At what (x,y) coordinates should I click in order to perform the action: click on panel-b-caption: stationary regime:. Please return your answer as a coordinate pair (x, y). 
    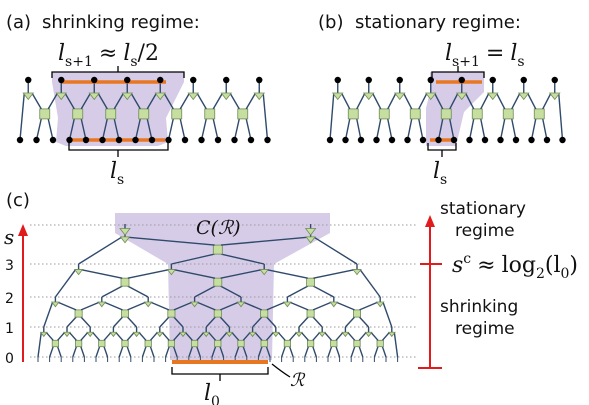
    Looking at the image, I should click on (438, 22).